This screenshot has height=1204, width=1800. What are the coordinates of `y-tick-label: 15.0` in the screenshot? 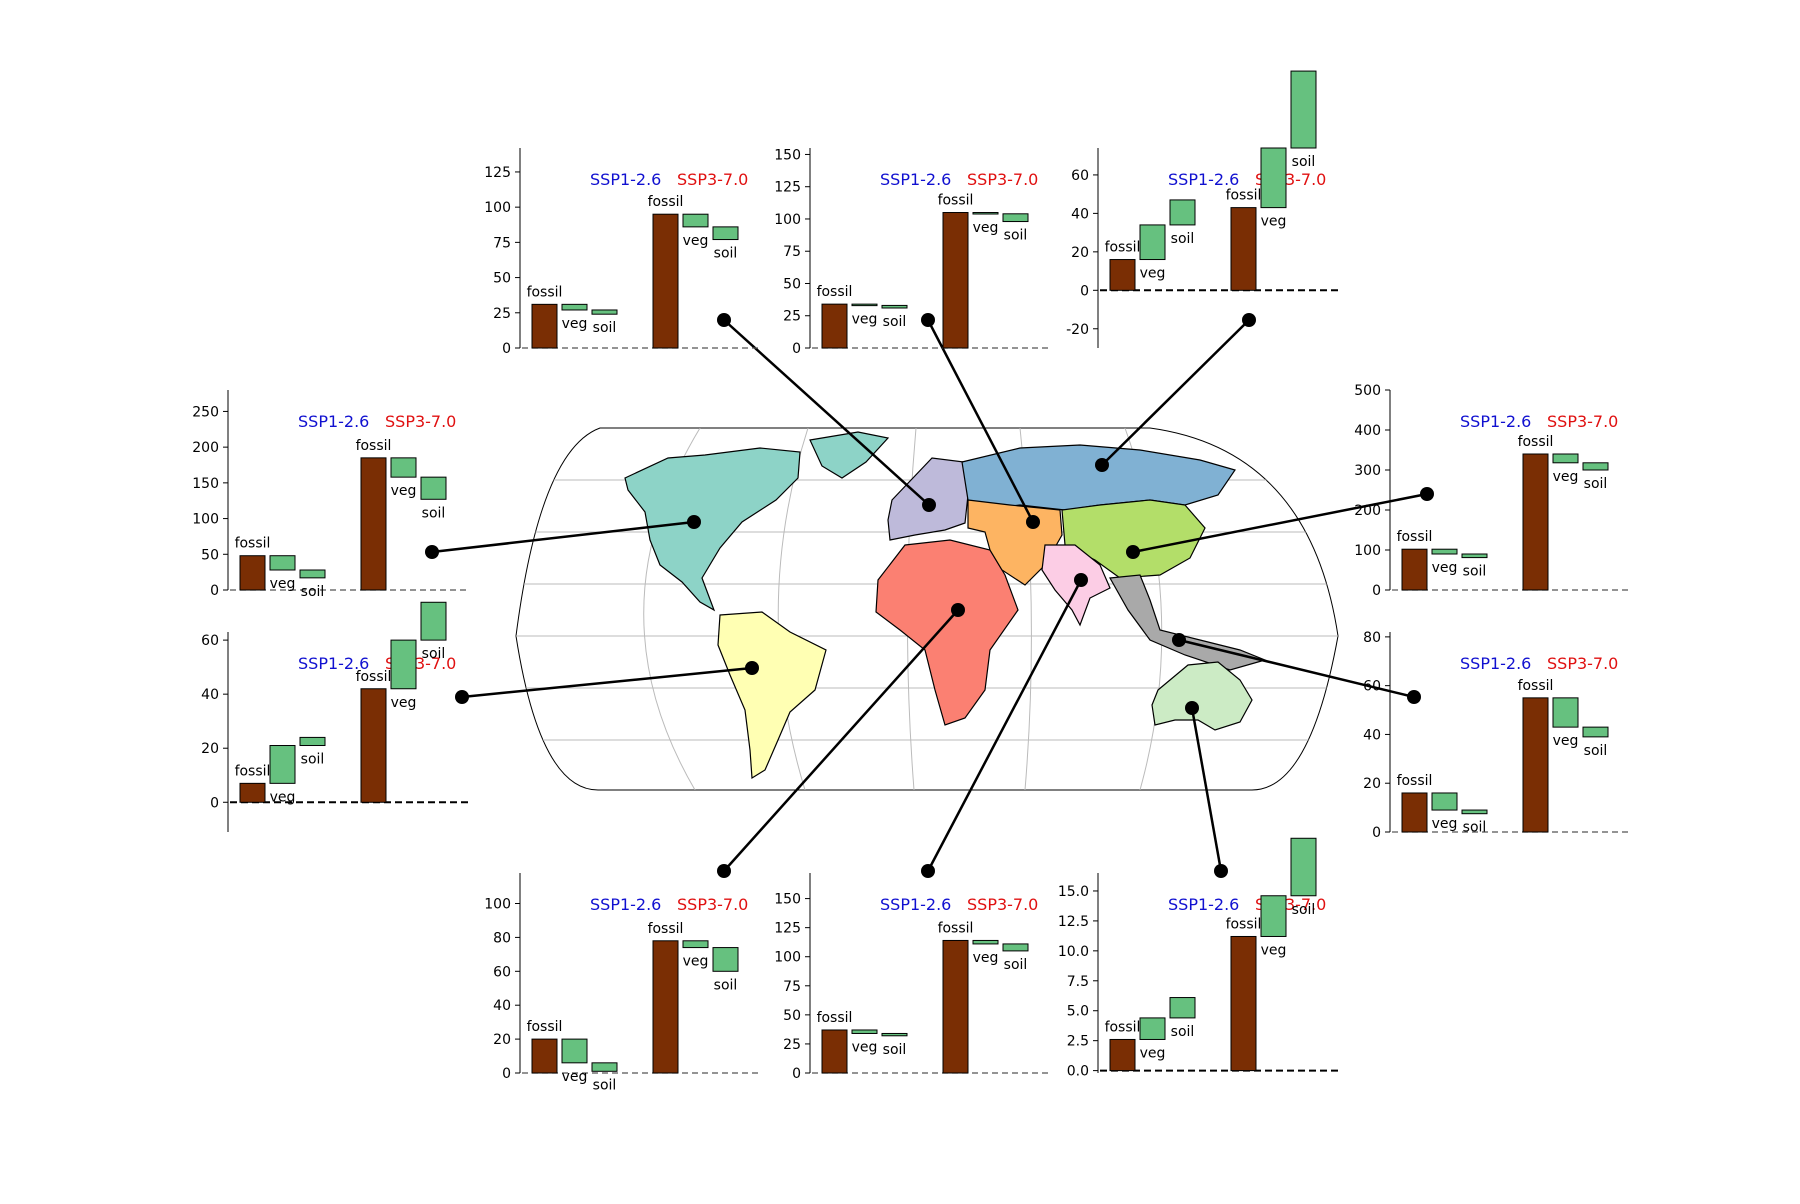 It's located at (1073, 892).